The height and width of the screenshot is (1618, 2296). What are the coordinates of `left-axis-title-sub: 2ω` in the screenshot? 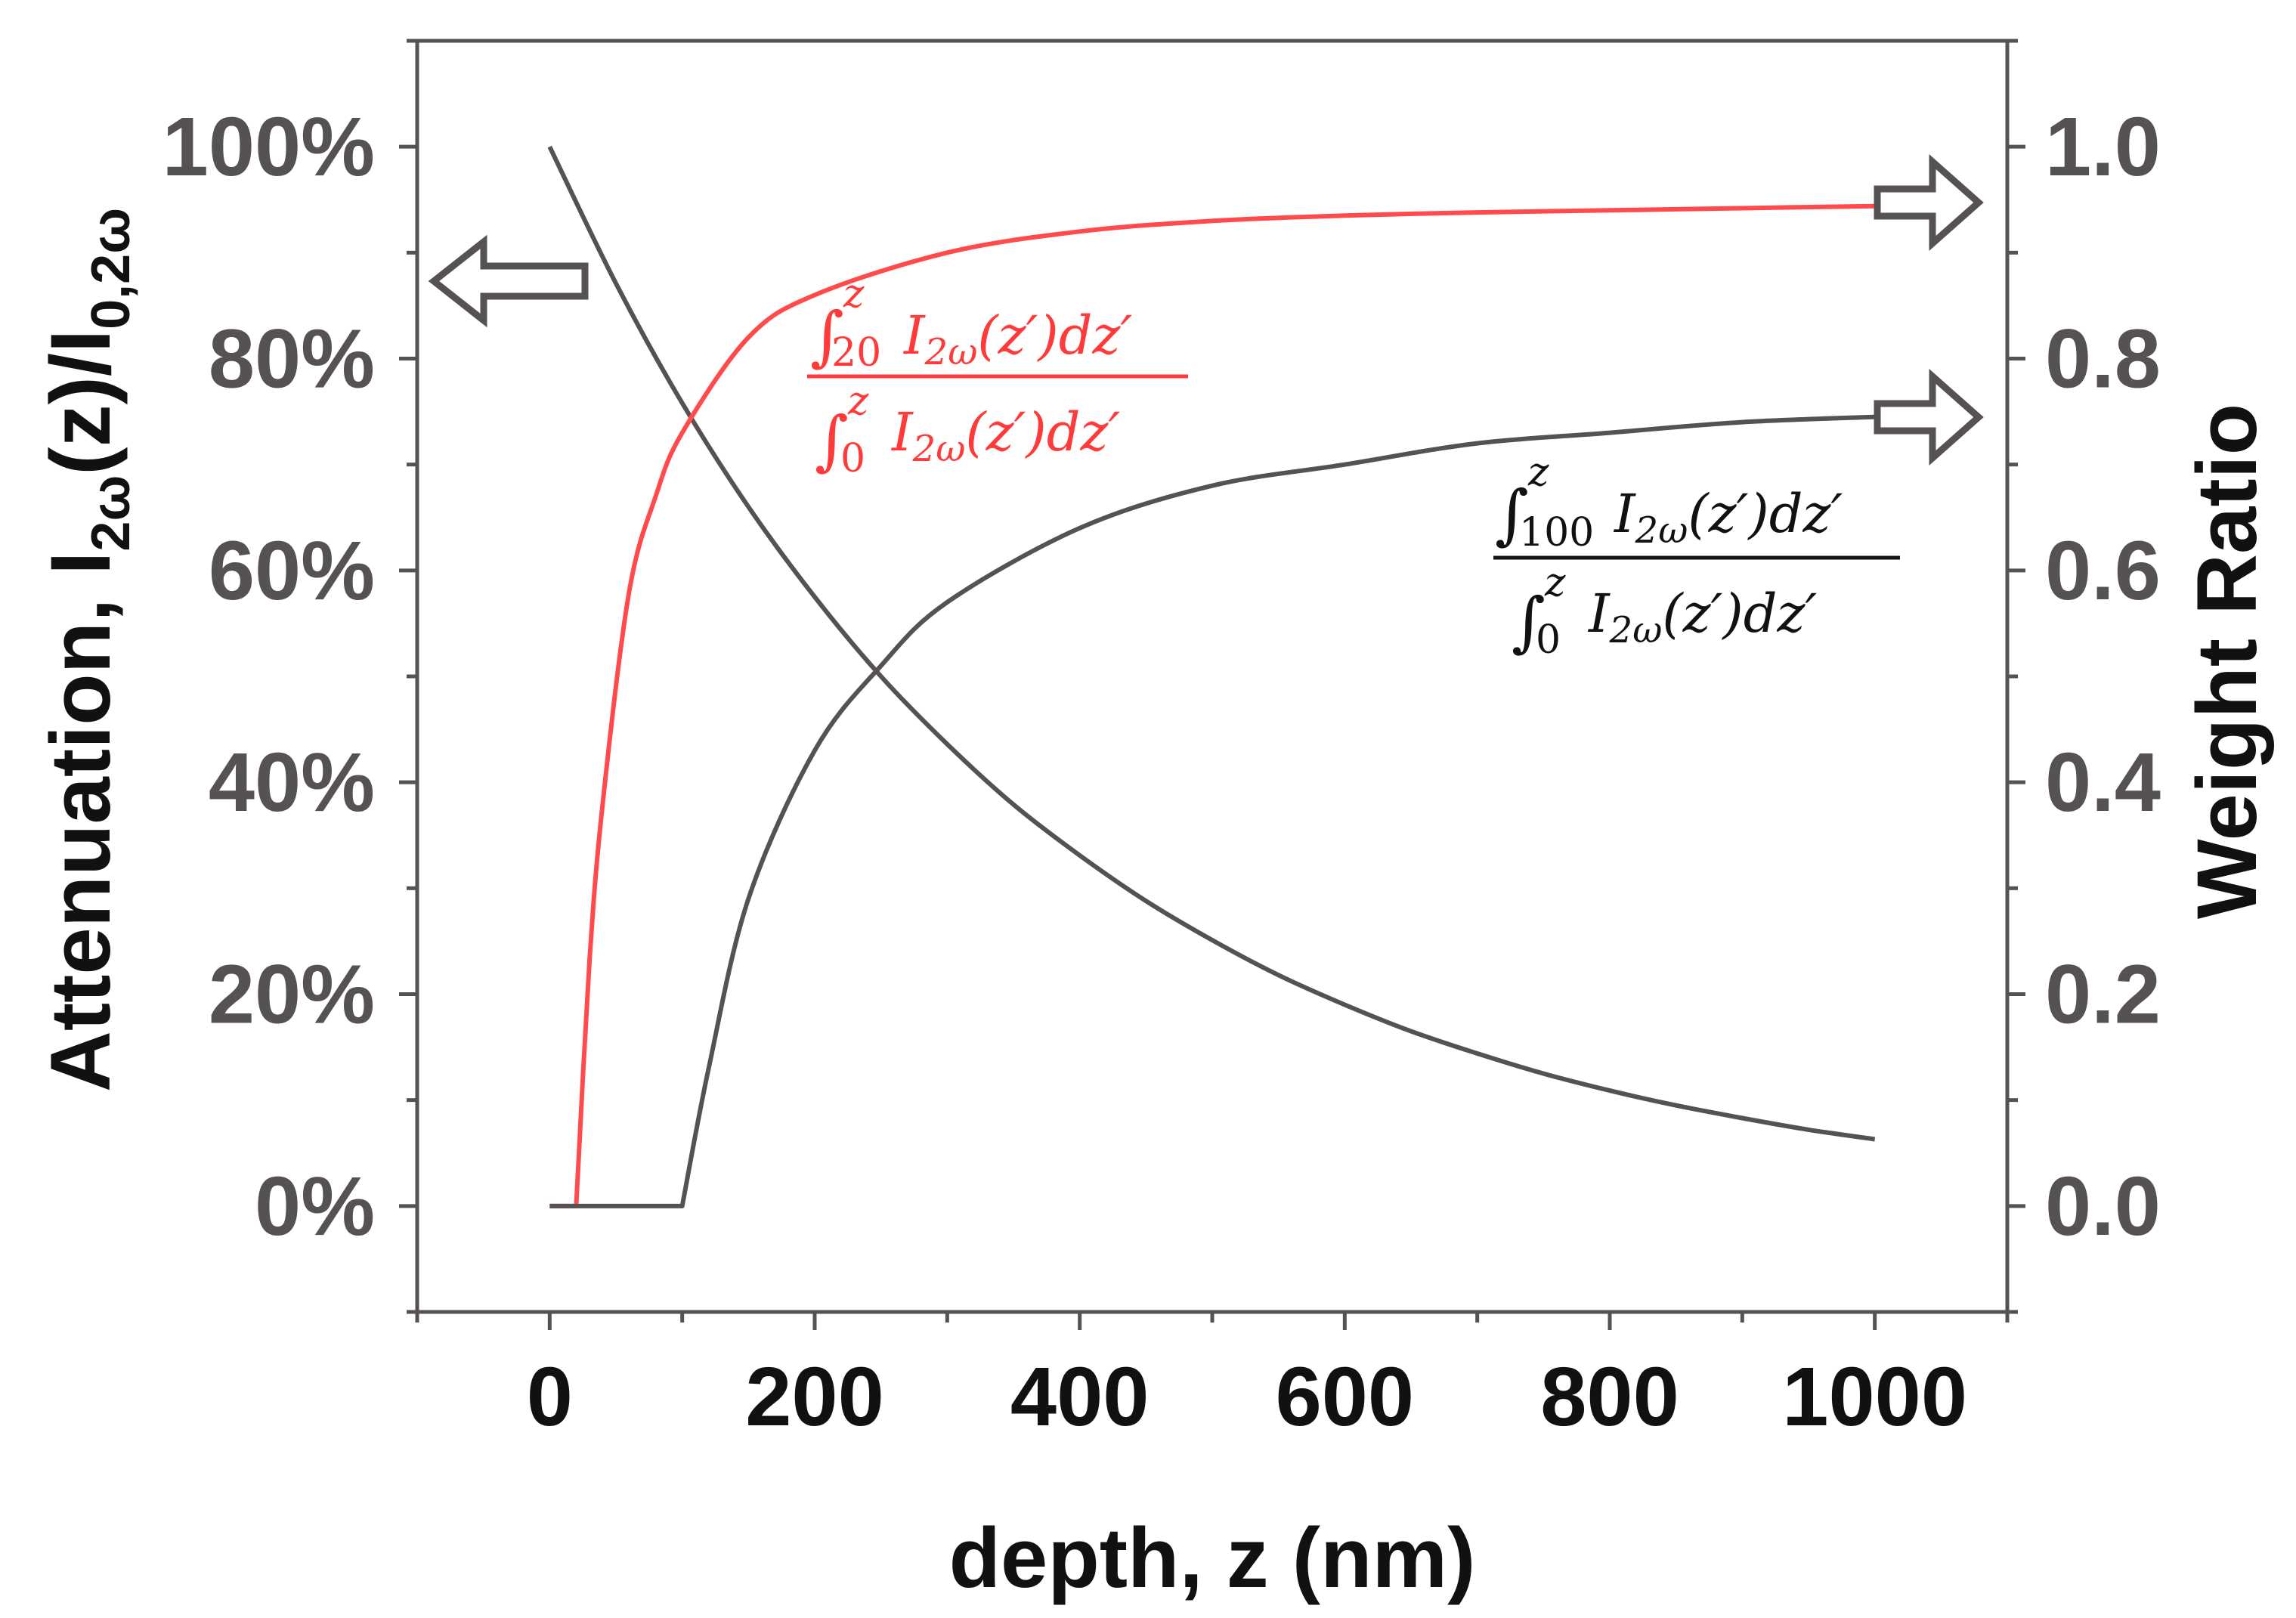 It's located at (111, 513).